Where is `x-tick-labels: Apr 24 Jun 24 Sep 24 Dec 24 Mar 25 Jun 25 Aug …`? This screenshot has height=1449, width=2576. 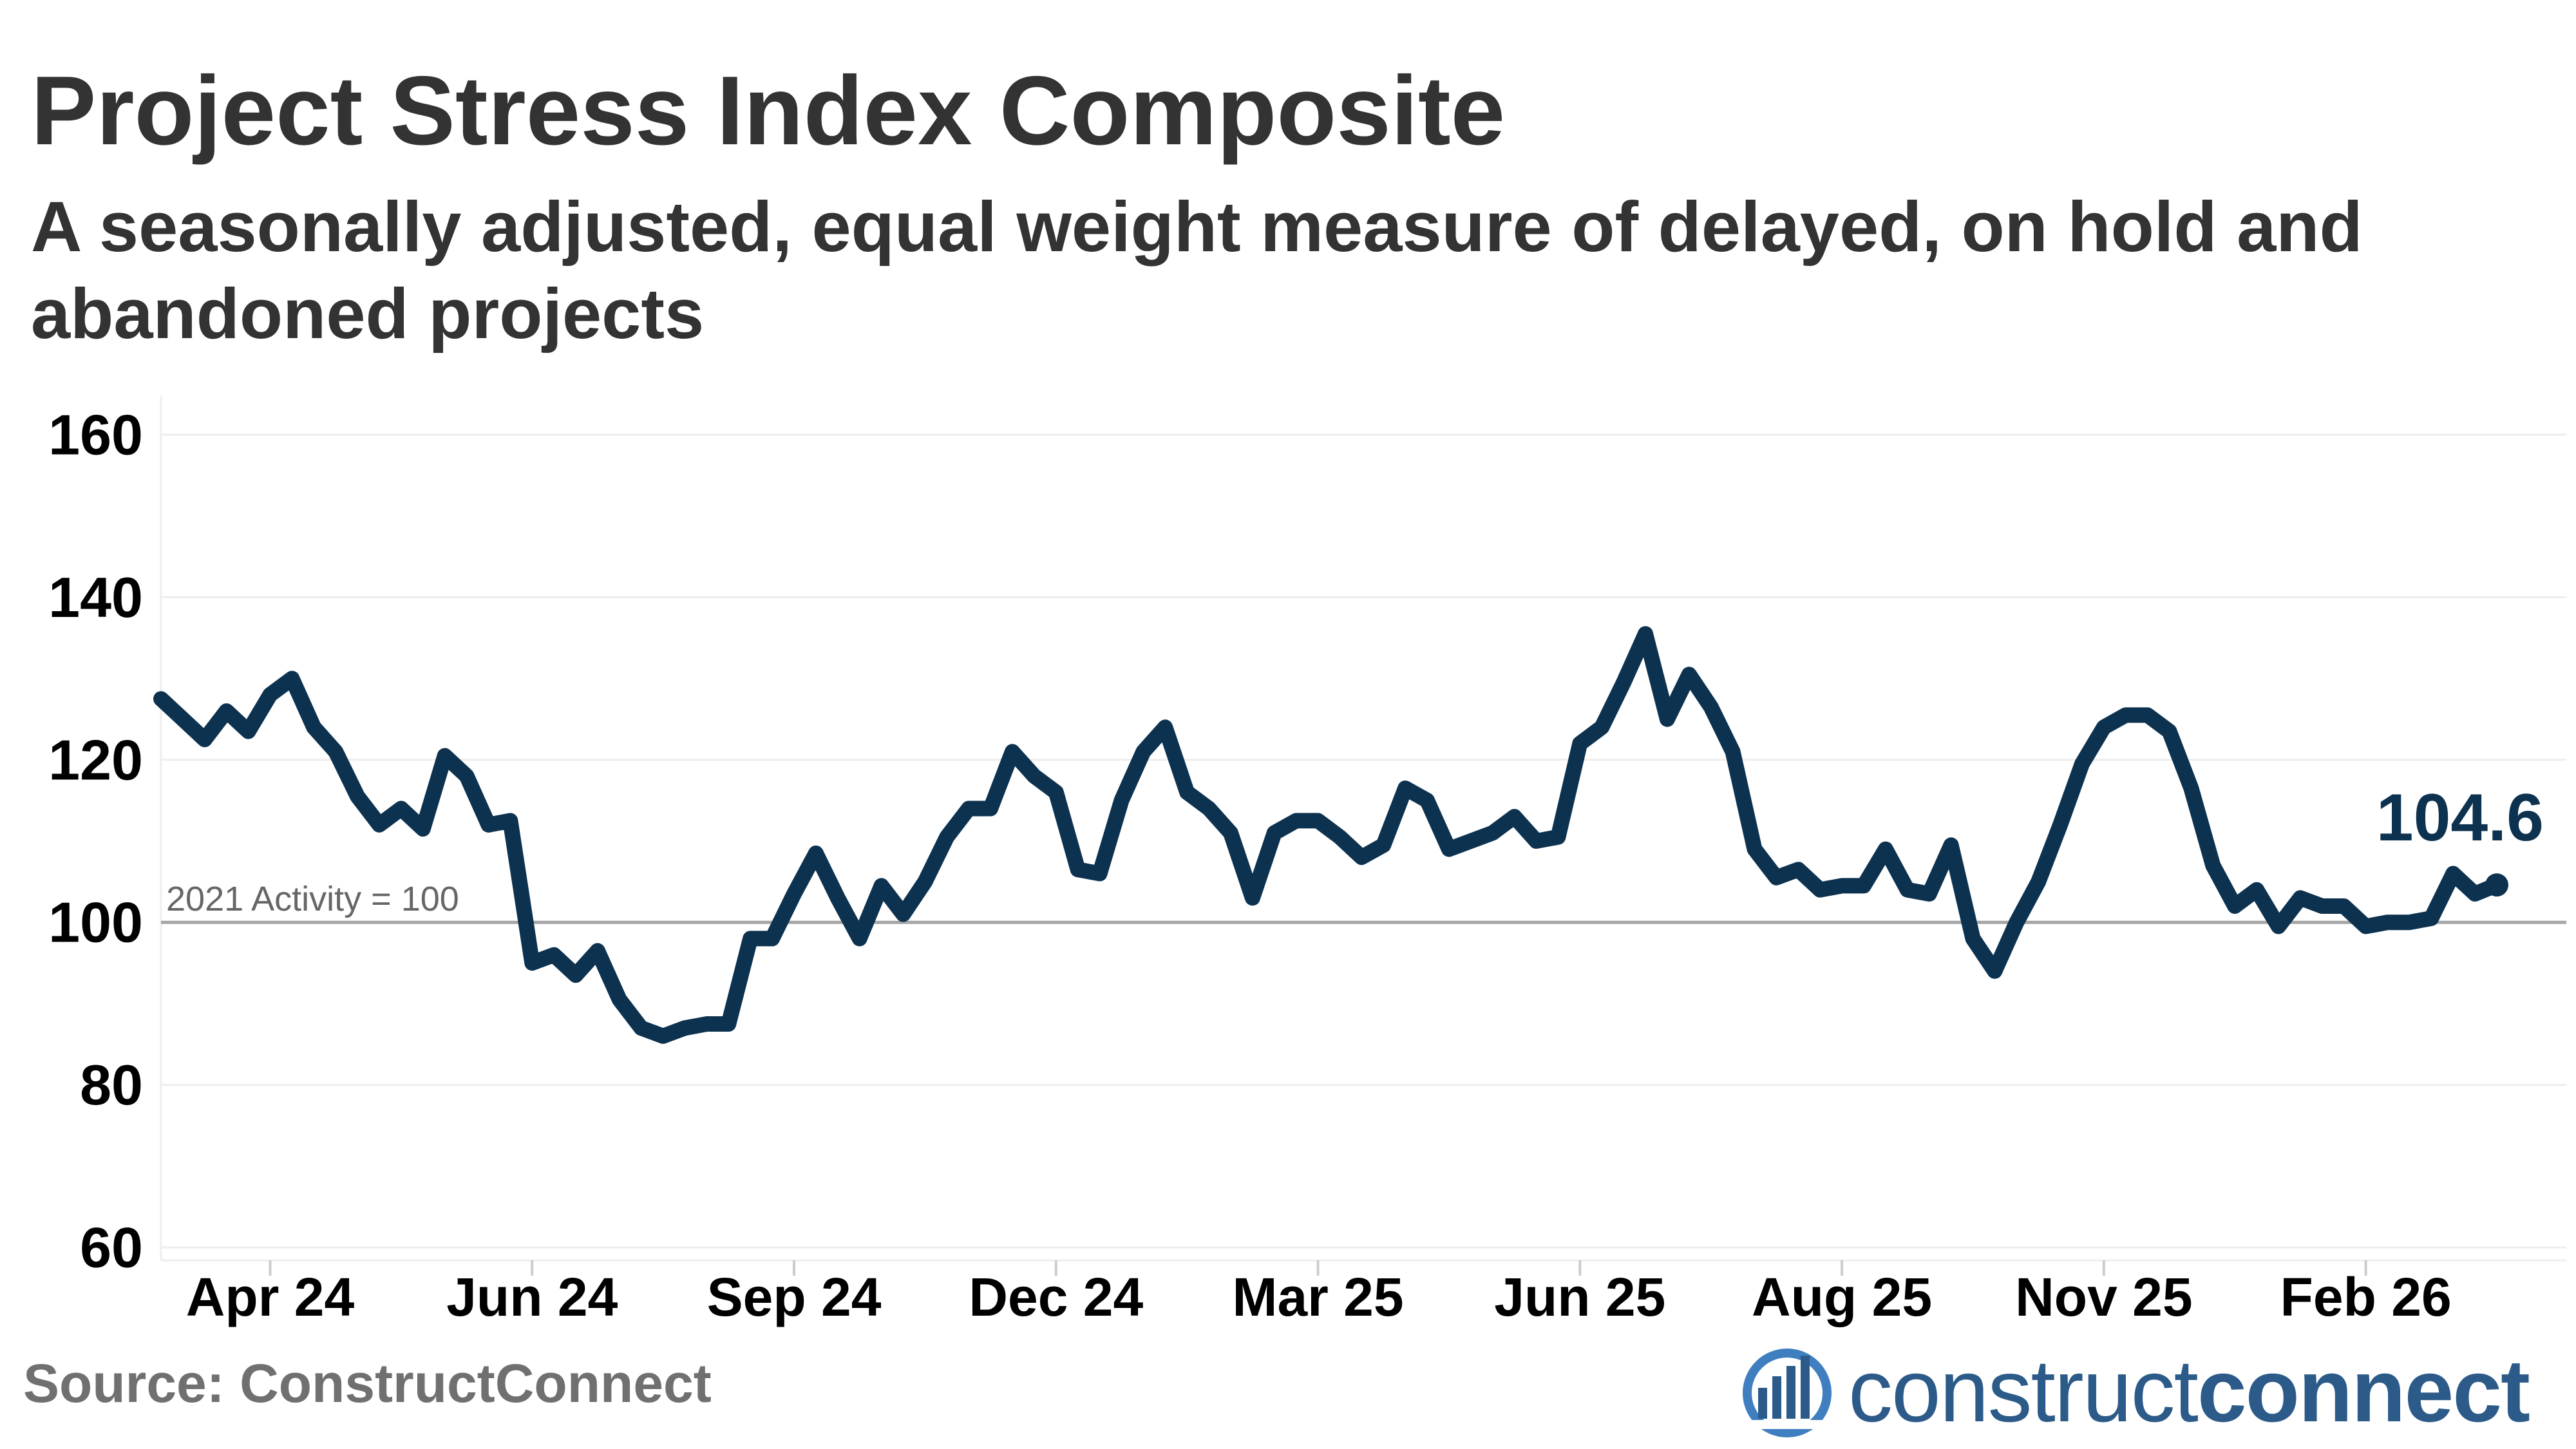 x-tick-labels: Apr 24 Jun 24 Sep 24 Dec 24 Mar 25 Jun 25 Aug … is located at coordinates (1319, 1297).